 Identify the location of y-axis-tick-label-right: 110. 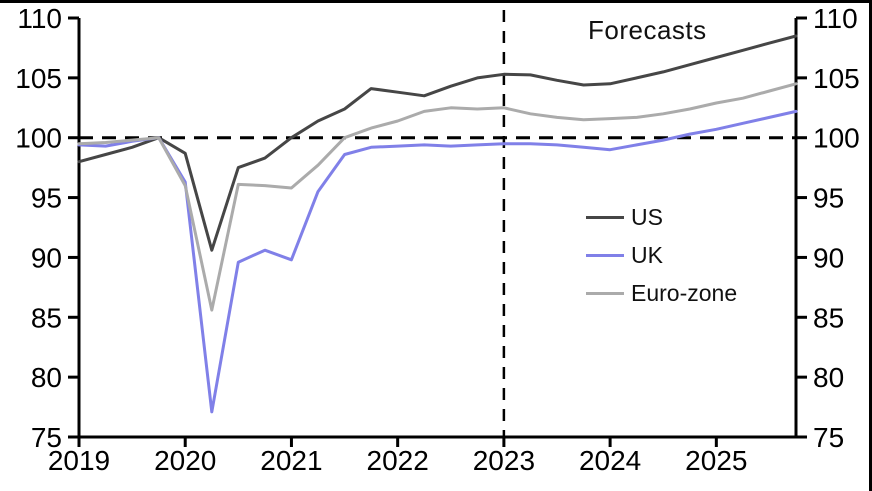
(835, 18).